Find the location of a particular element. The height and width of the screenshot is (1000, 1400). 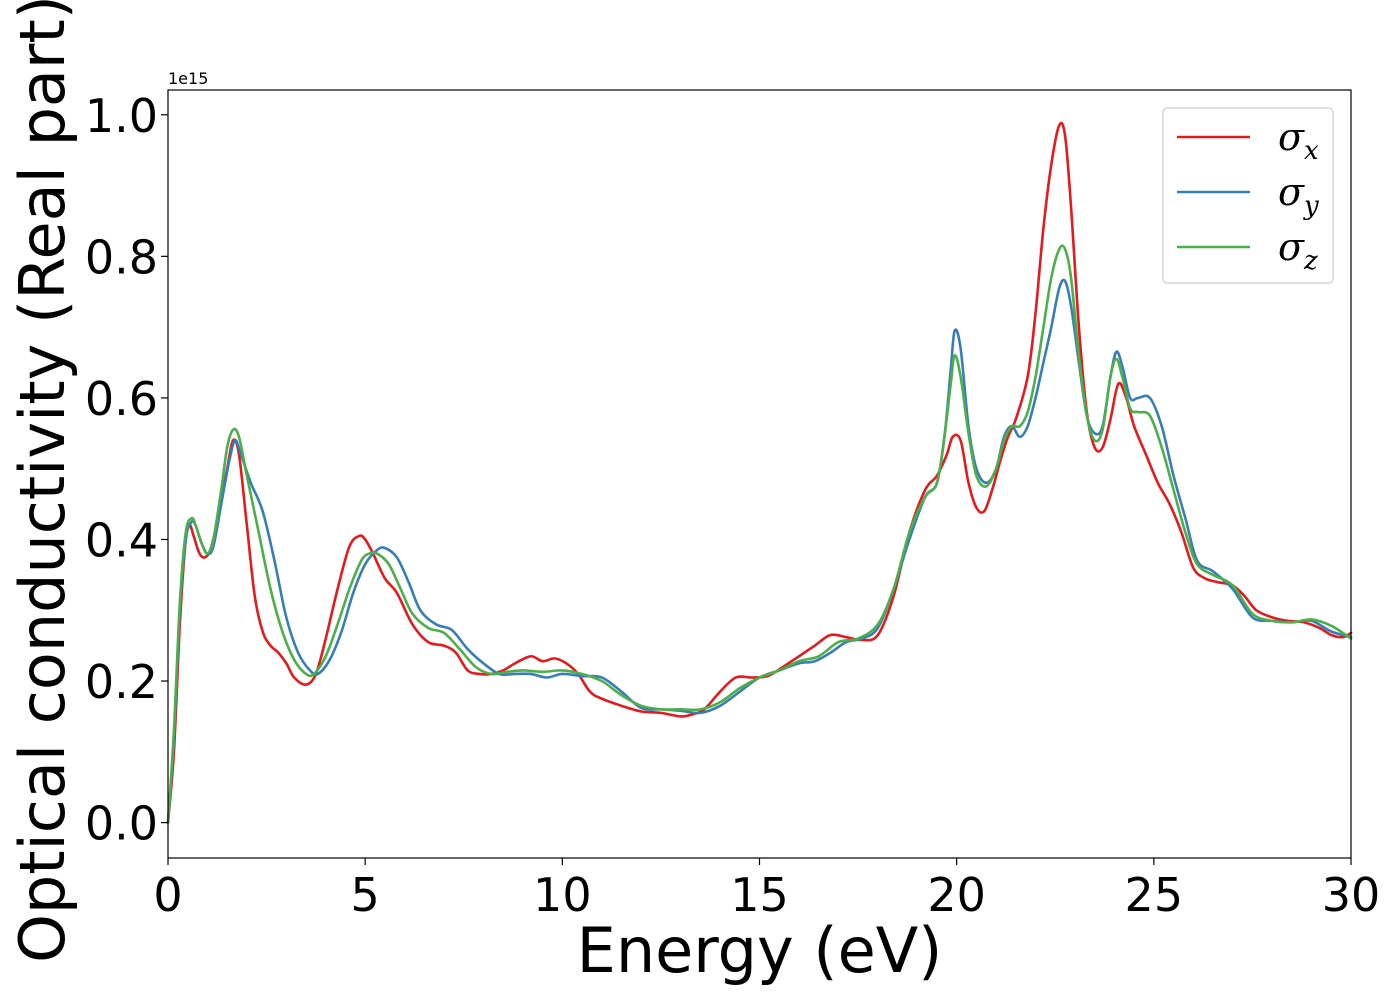

y-axis: 0.0 0.2 0.4 0.6 0.8 1.0 is located at coordinates (126, 470).